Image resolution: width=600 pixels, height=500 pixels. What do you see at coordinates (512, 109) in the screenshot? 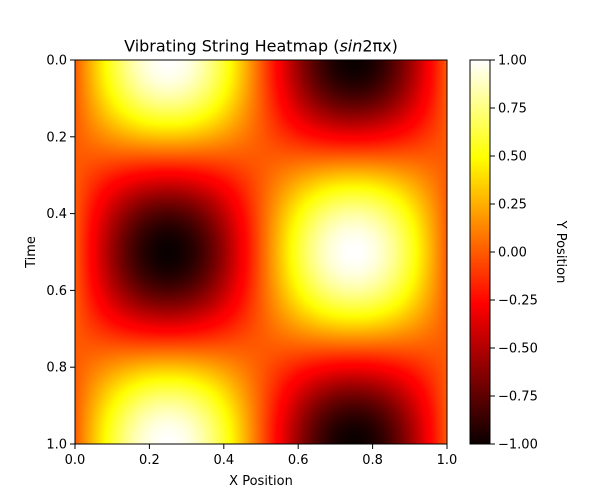
I see `colorbar-tick-label: 0.75` at bounding box center [512, 109].